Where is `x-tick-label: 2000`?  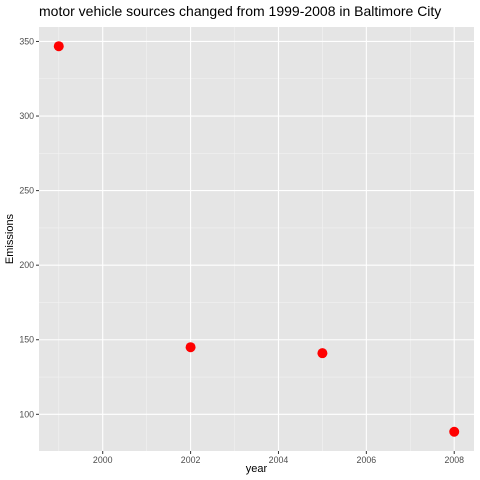
x-tick-label: 2000 is located at coordinates (103, 460).